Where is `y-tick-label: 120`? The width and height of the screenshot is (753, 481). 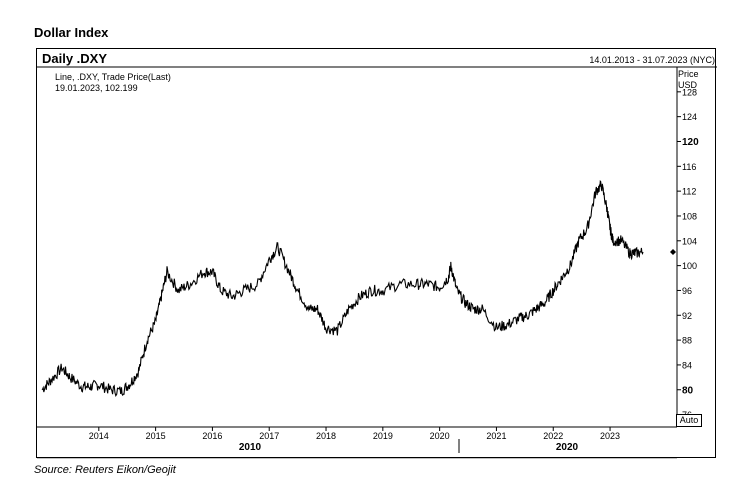 y-tick-label: 120 is located at coordinates (690, 142).